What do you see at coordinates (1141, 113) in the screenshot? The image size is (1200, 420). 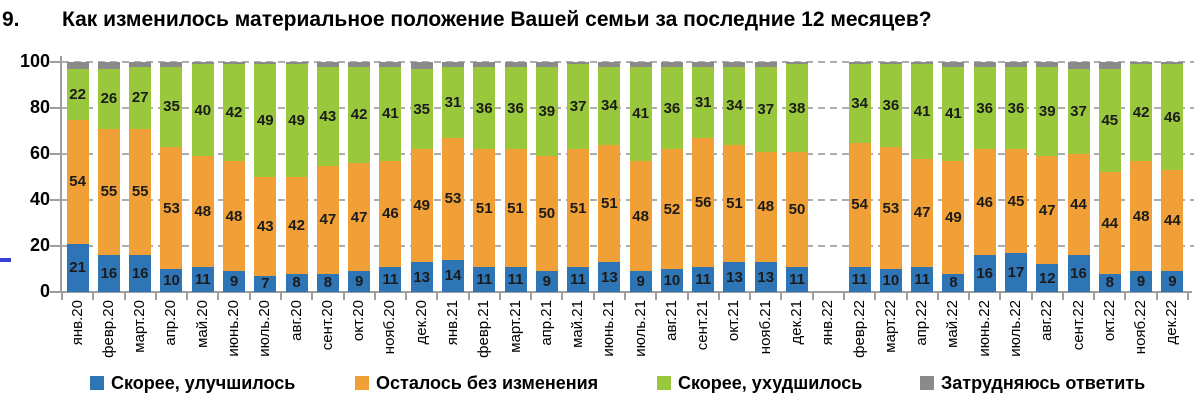 I see `value-label: 42` at bounding box center [1141, 113].